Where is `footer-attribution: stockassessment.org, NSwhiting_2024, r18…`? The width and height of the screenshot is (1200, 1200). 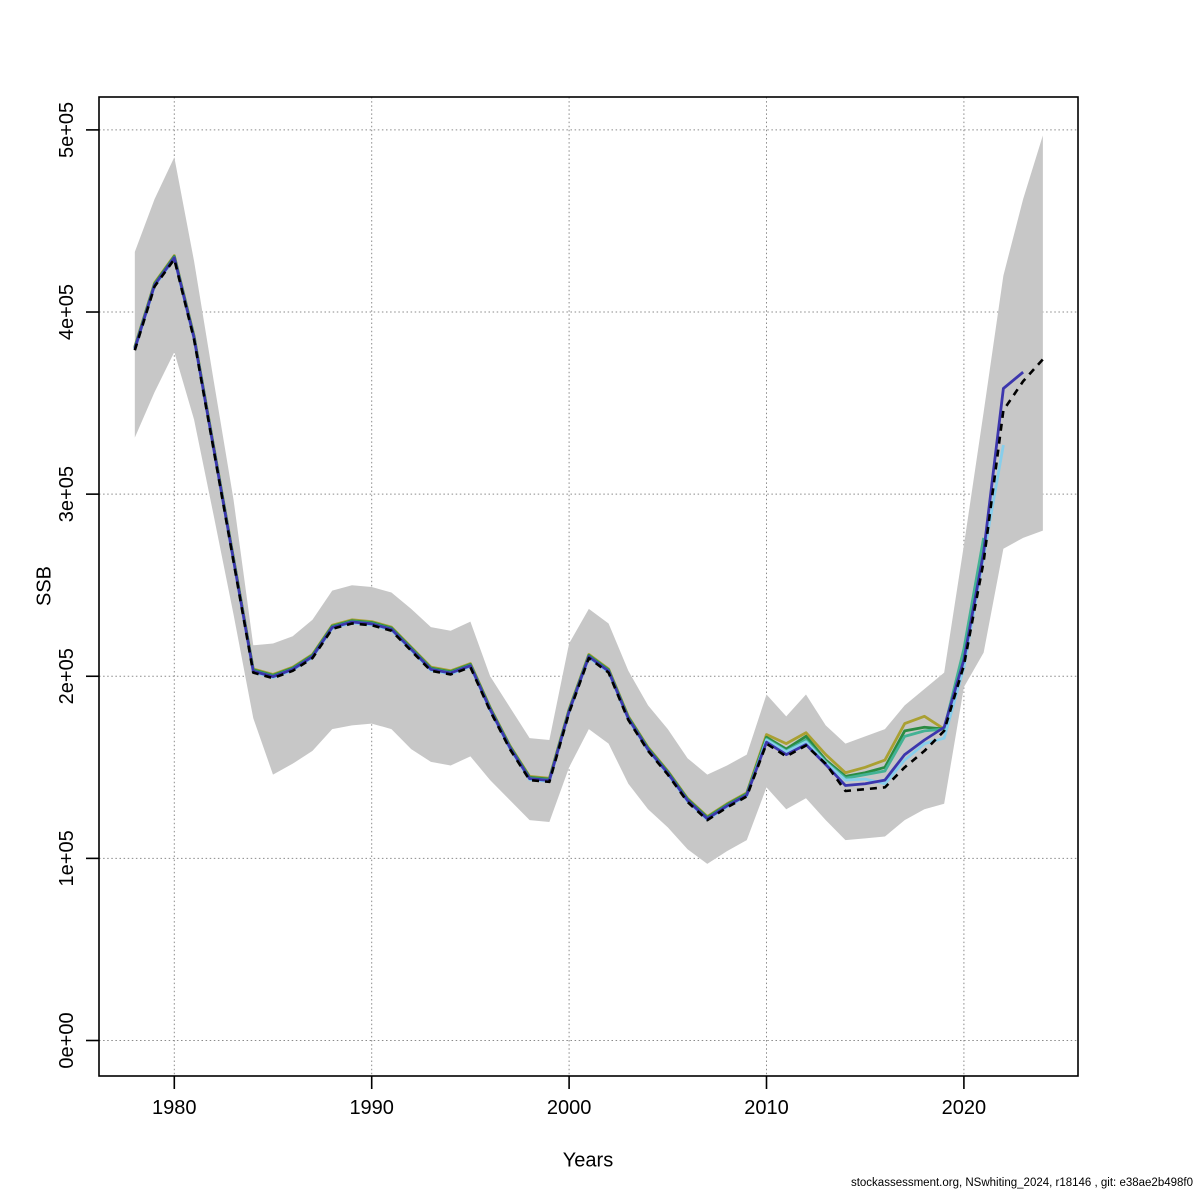 footer-attribution: stockassessment.org, NSwhiting_2024, r18… is located at coordinates (1021, 1183).